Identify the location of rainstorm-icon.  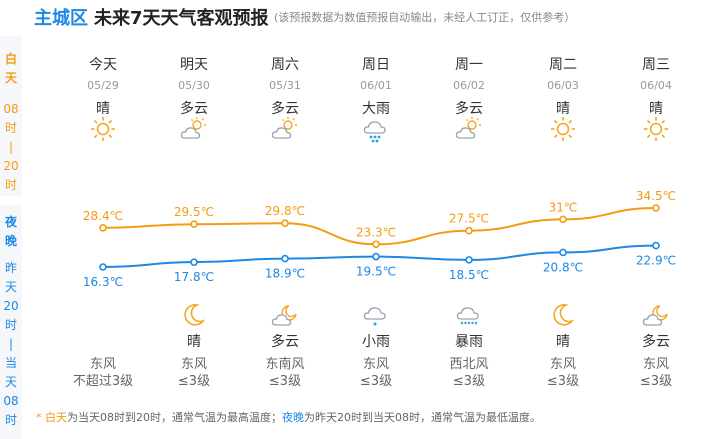
(469, 316).